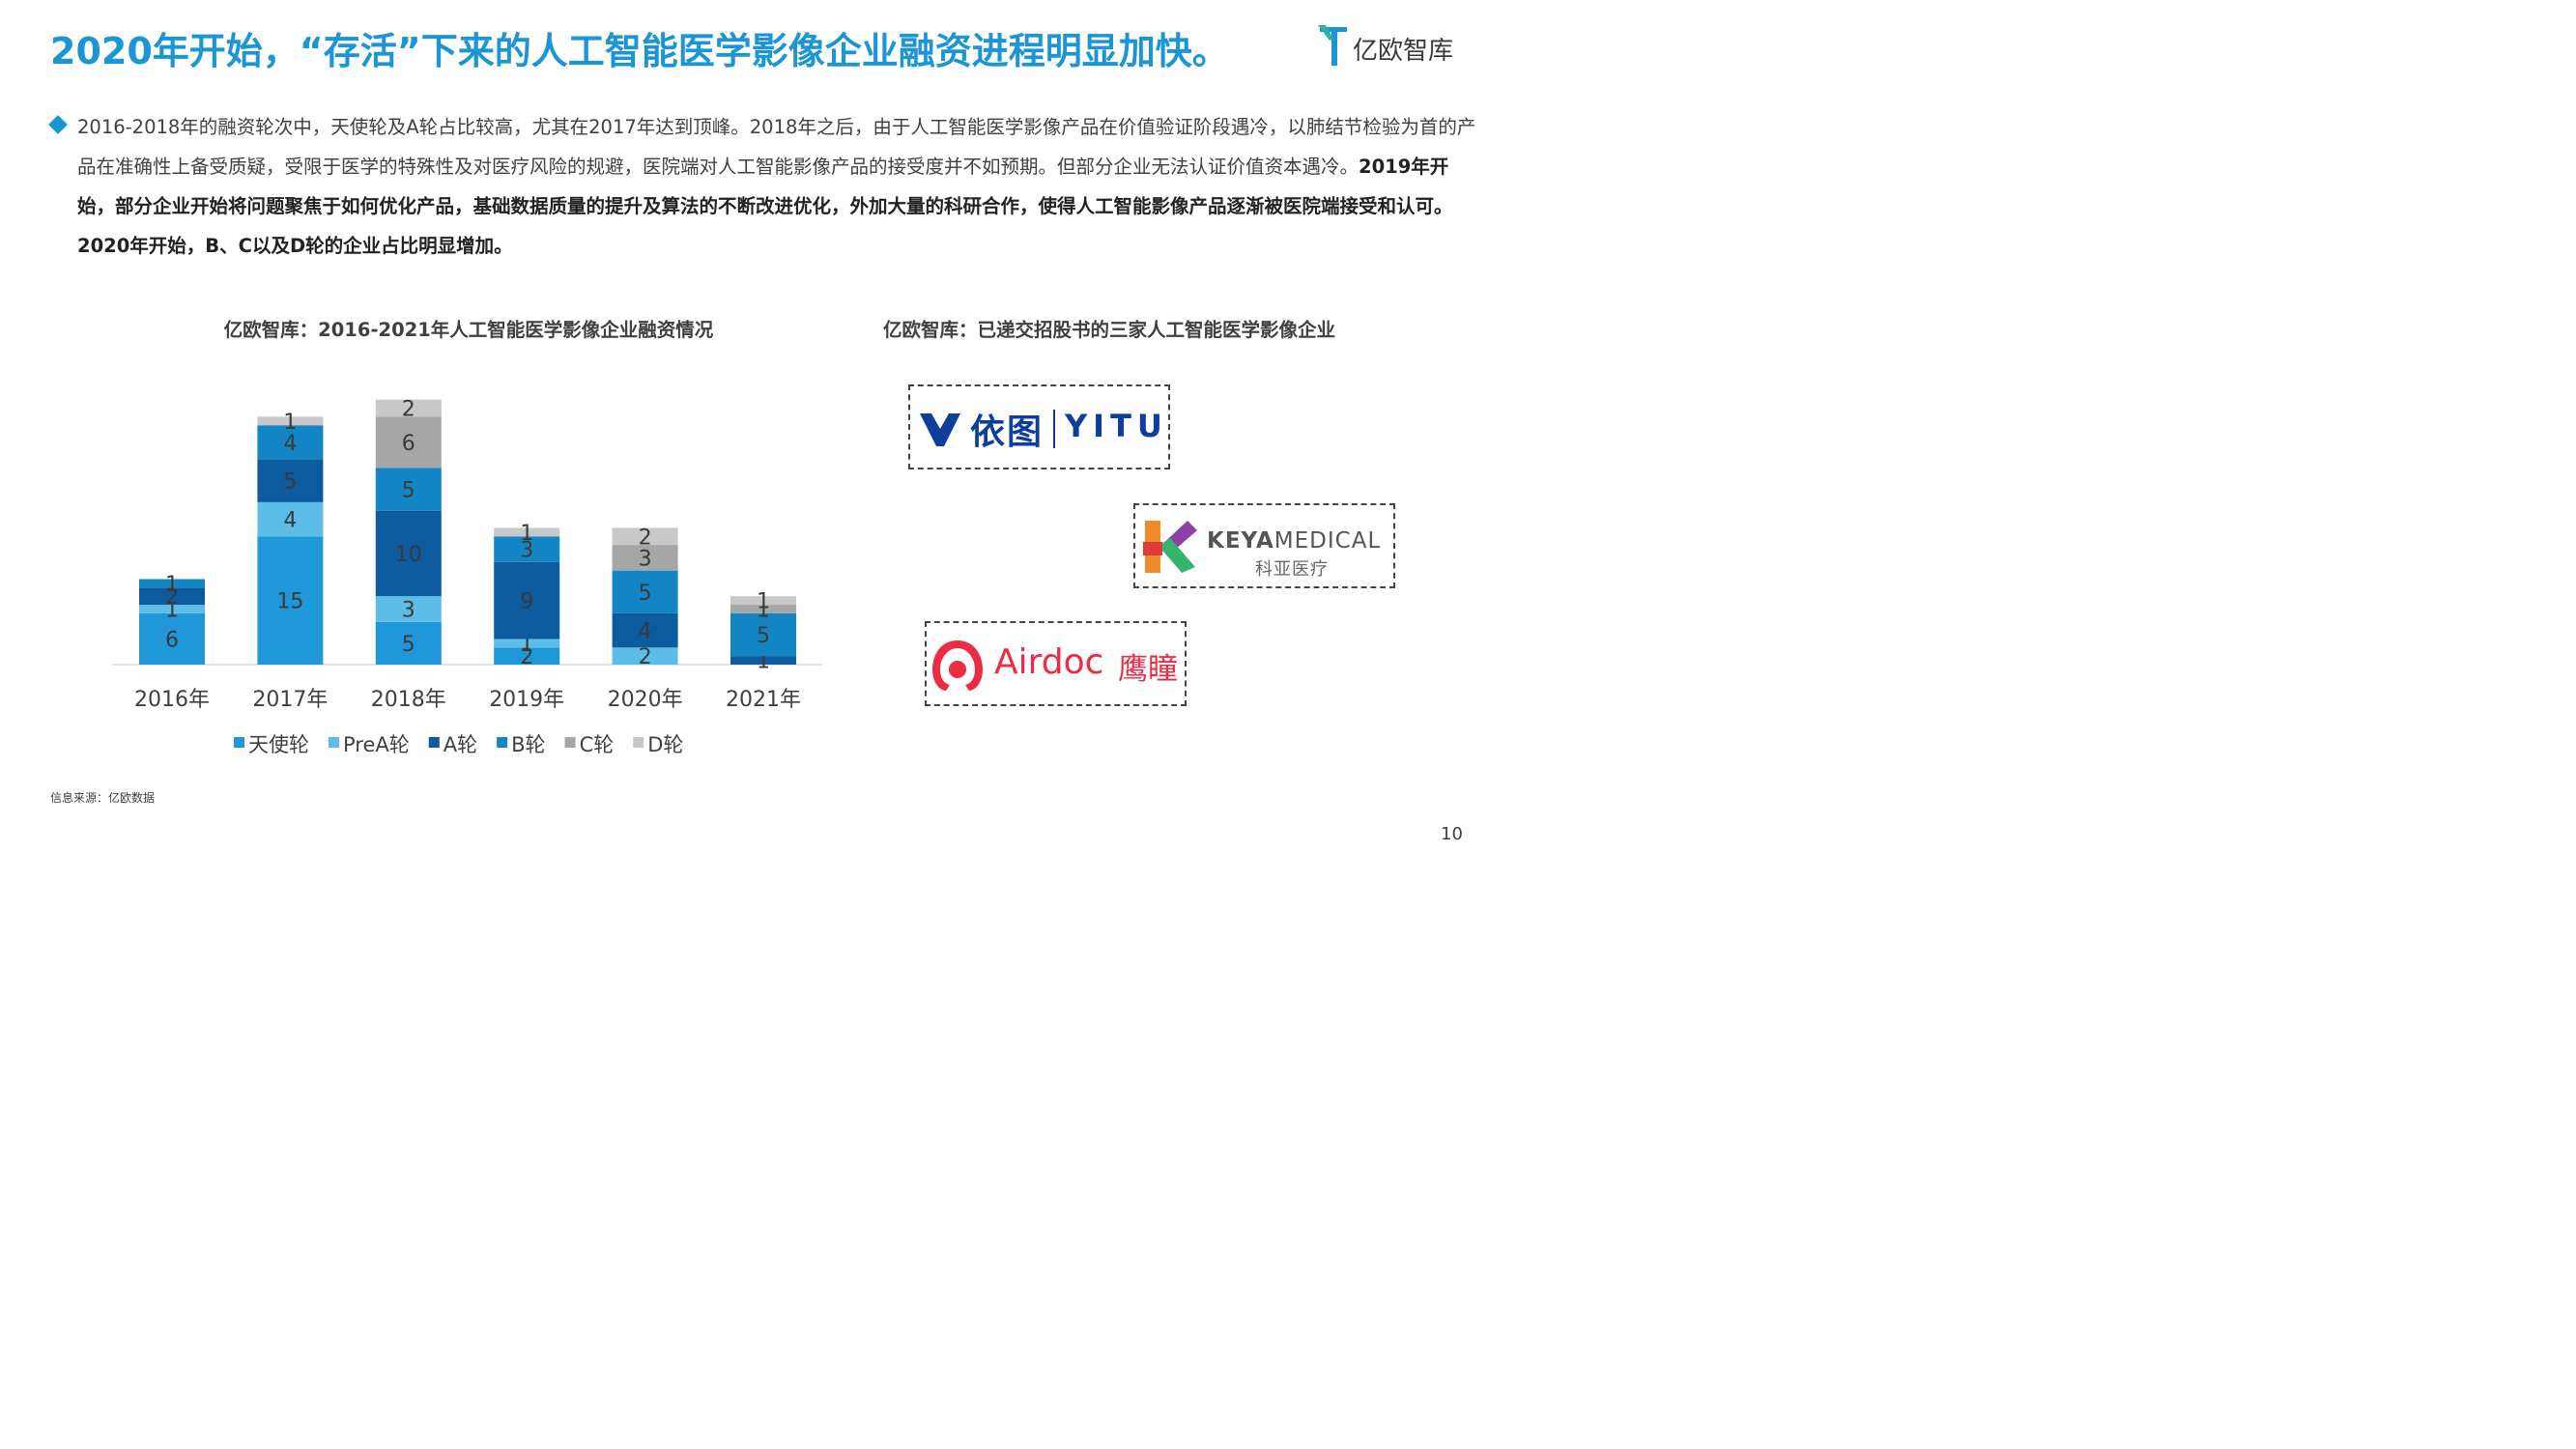 Image resolution: width=2576 pixels, height=1449 pixels. Describe the element at coordinates (528, 744) in the screenshot. I see `legend-label: B轮` at that location.